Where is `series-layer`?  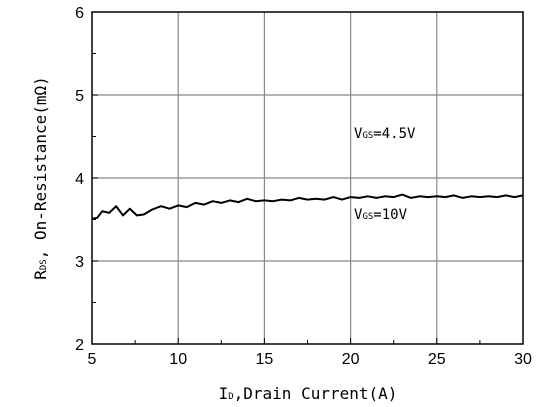 series-layer is located at coordinates (307, 206).